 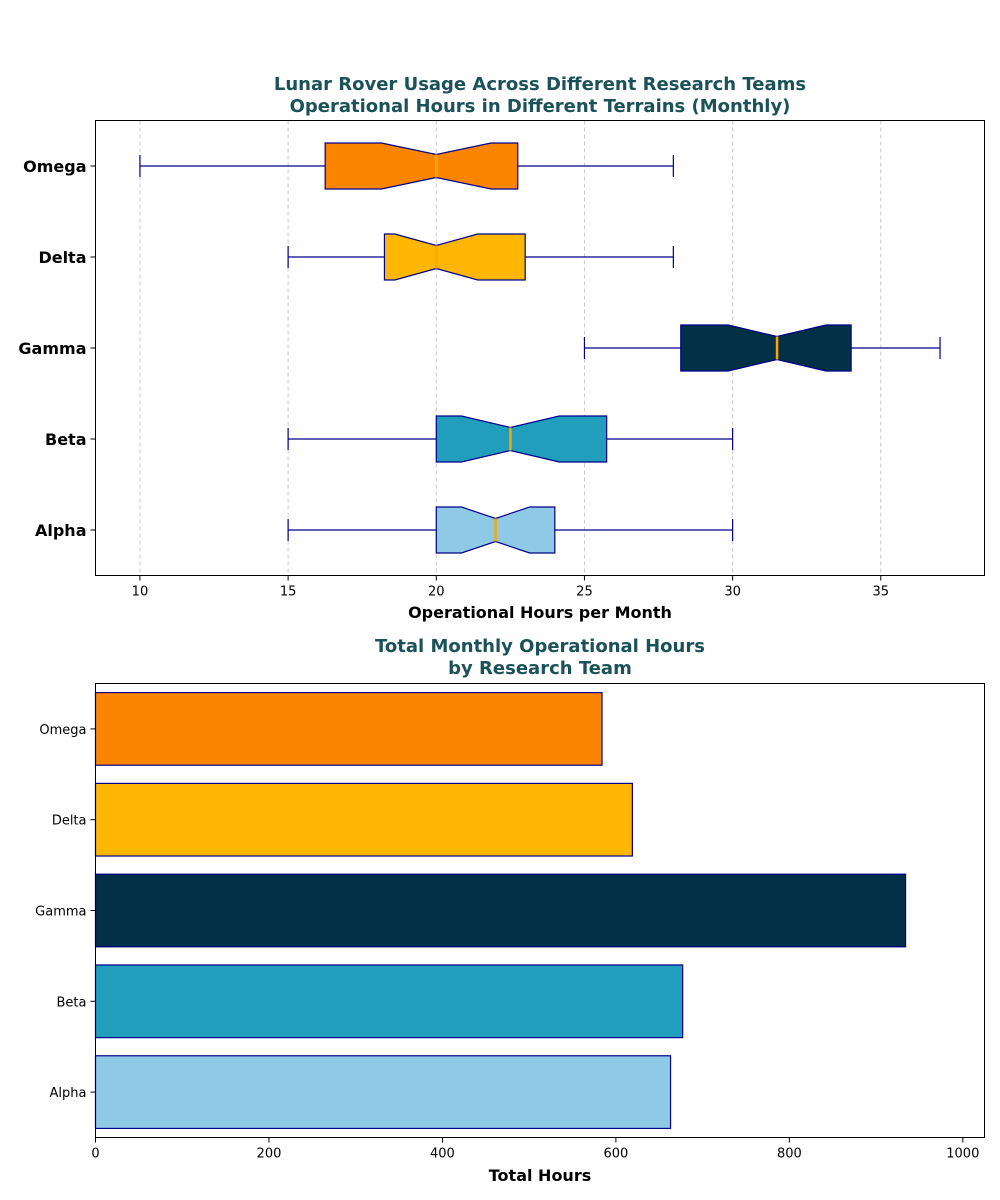 What do you see at coordinates (62, 730) in the screenshot?
I see `bar-y-tick-label: Omega` at bounding box center [62, 730].